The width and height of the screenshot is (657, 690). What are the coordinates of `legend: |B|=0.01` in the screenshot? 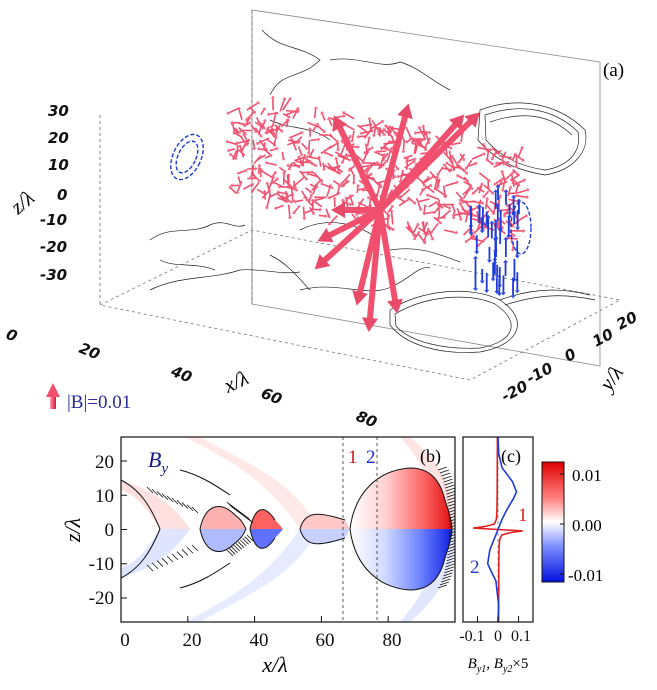 It's located at (88, 398).